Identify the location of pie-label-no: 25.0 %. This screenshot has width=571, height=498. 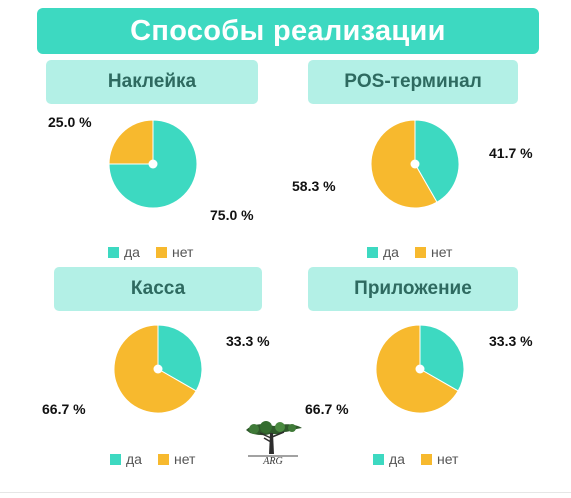
(70, 122).